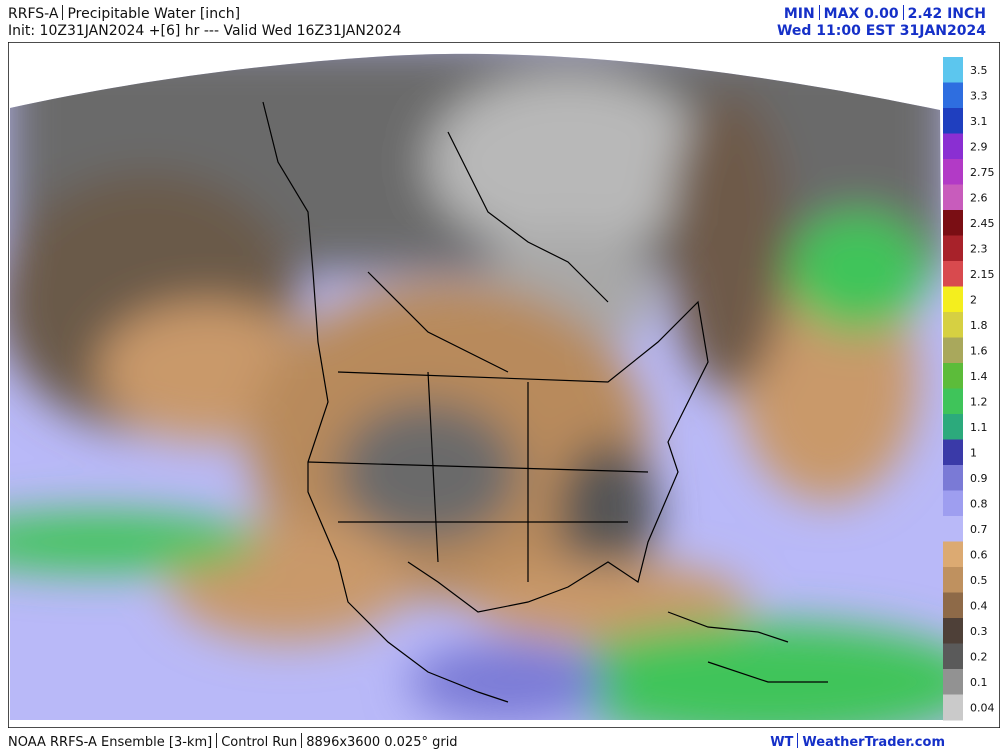 The height and width of the screenshot is (750, 1000). What do you see at coordinates (979, 95) in the screenshot?
I see `colorbar-label: 3.3` at bounding box center [979, 95].